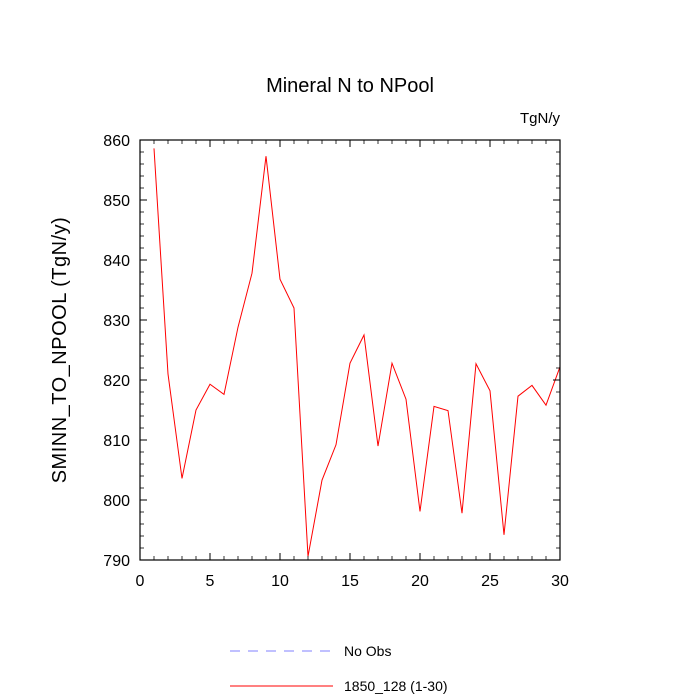 The height and width of the screenshot is (700, 700). Describe the element at coordinates (540, 118) in the screenshot. I see `units-label: TgN/y` at that location.